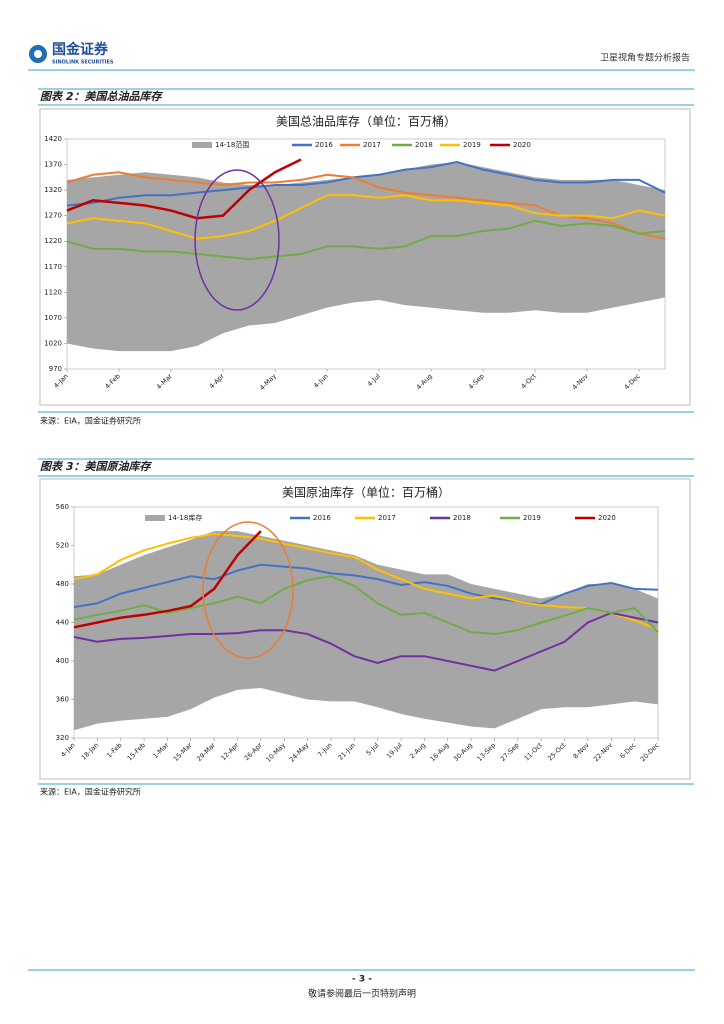  I want to click on figure-caption: 图表 3：美国原油库存, so click(96, 466).